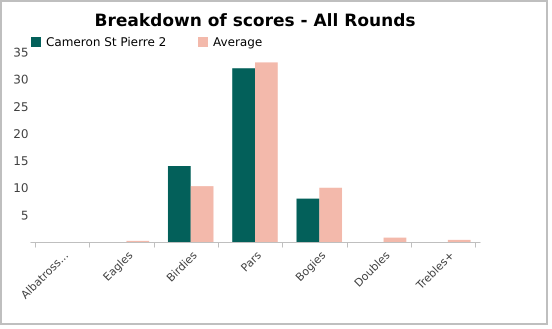 Image resolution: width=552 pixels, height=329 pixels. Describe the element at coordinates (24, 215) in the screenshot. I see `y-tick-label: 5` at that location.